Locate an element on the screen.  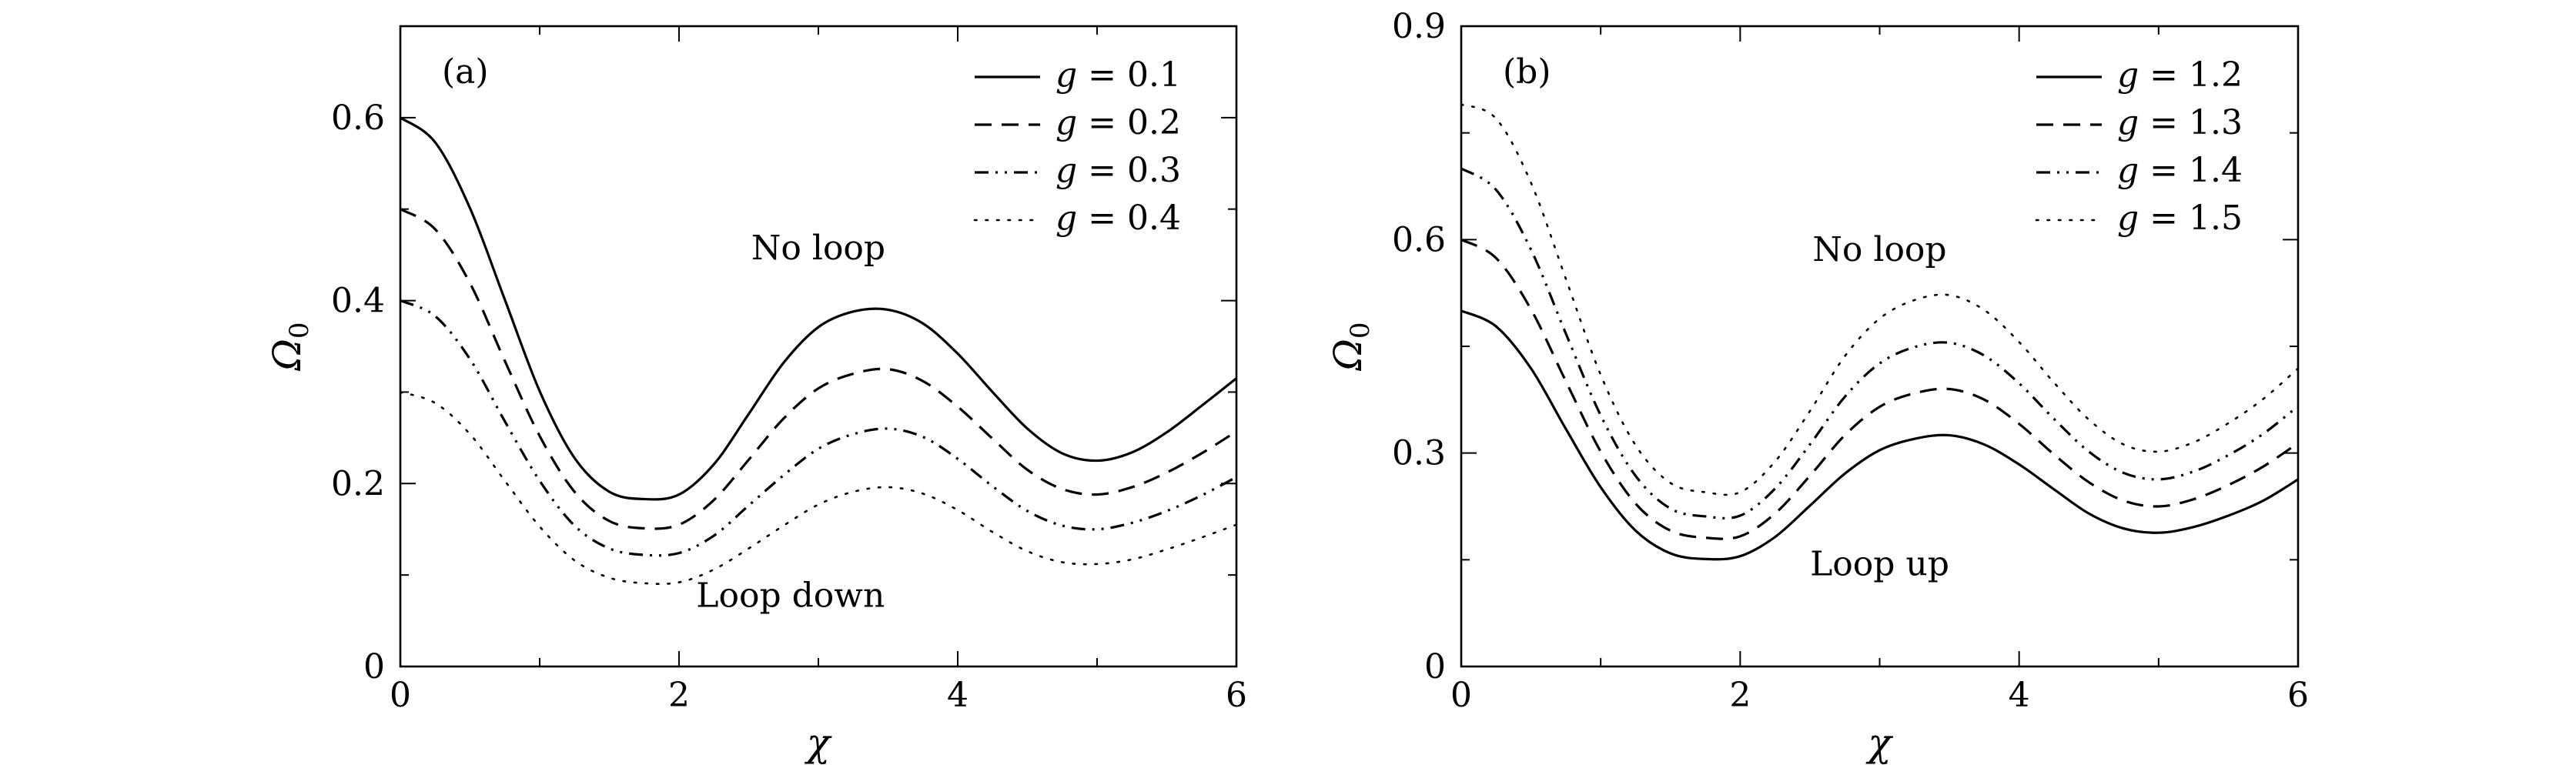
annotation-label: Loop up is located at coordinates (1880, 564).